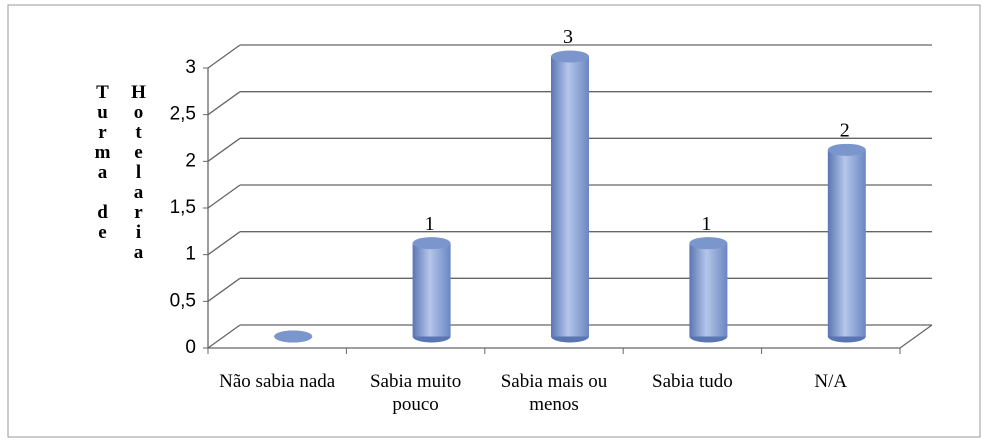  I want to click on y-tick-label: 0, so click(190, 347).